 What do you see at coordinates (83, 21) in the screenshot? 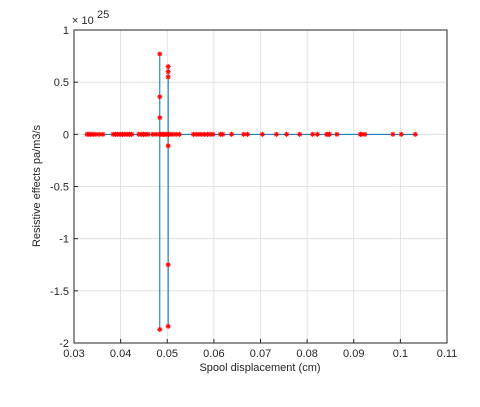
I see `y-scale-exponent-base: × 10` at bounding box center [83, 21].